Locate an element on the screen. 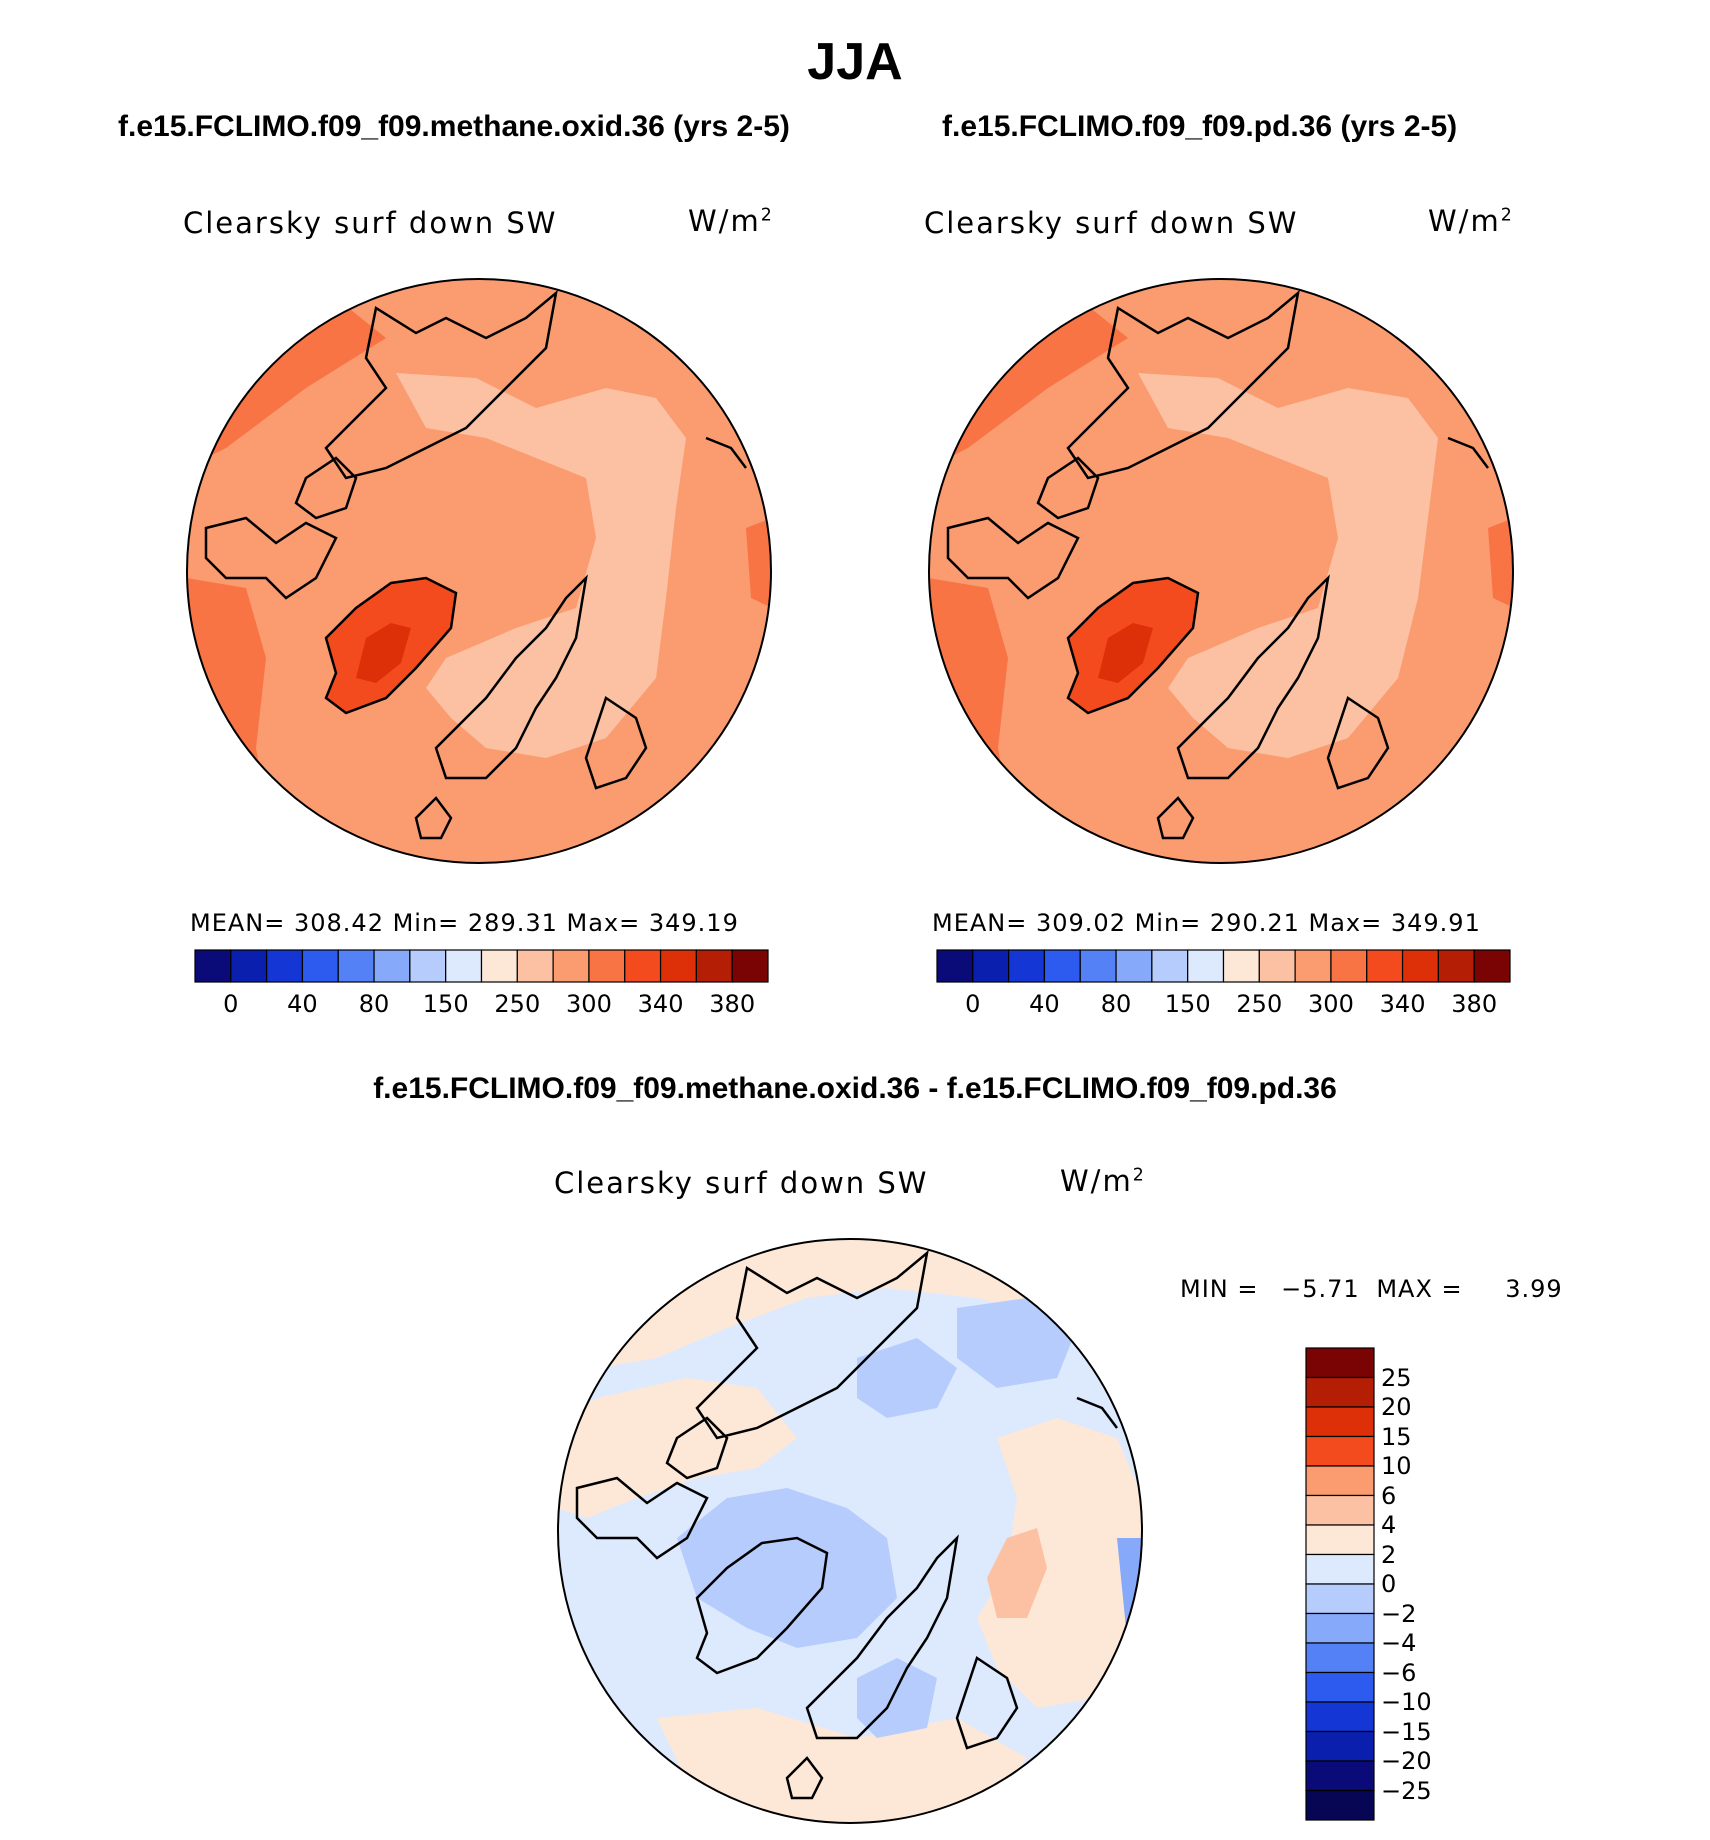 Image resolution: width=1710 pixels, height=1840 pixels. diff-map-cool-region-canada is located at coordinates (907, 1378).